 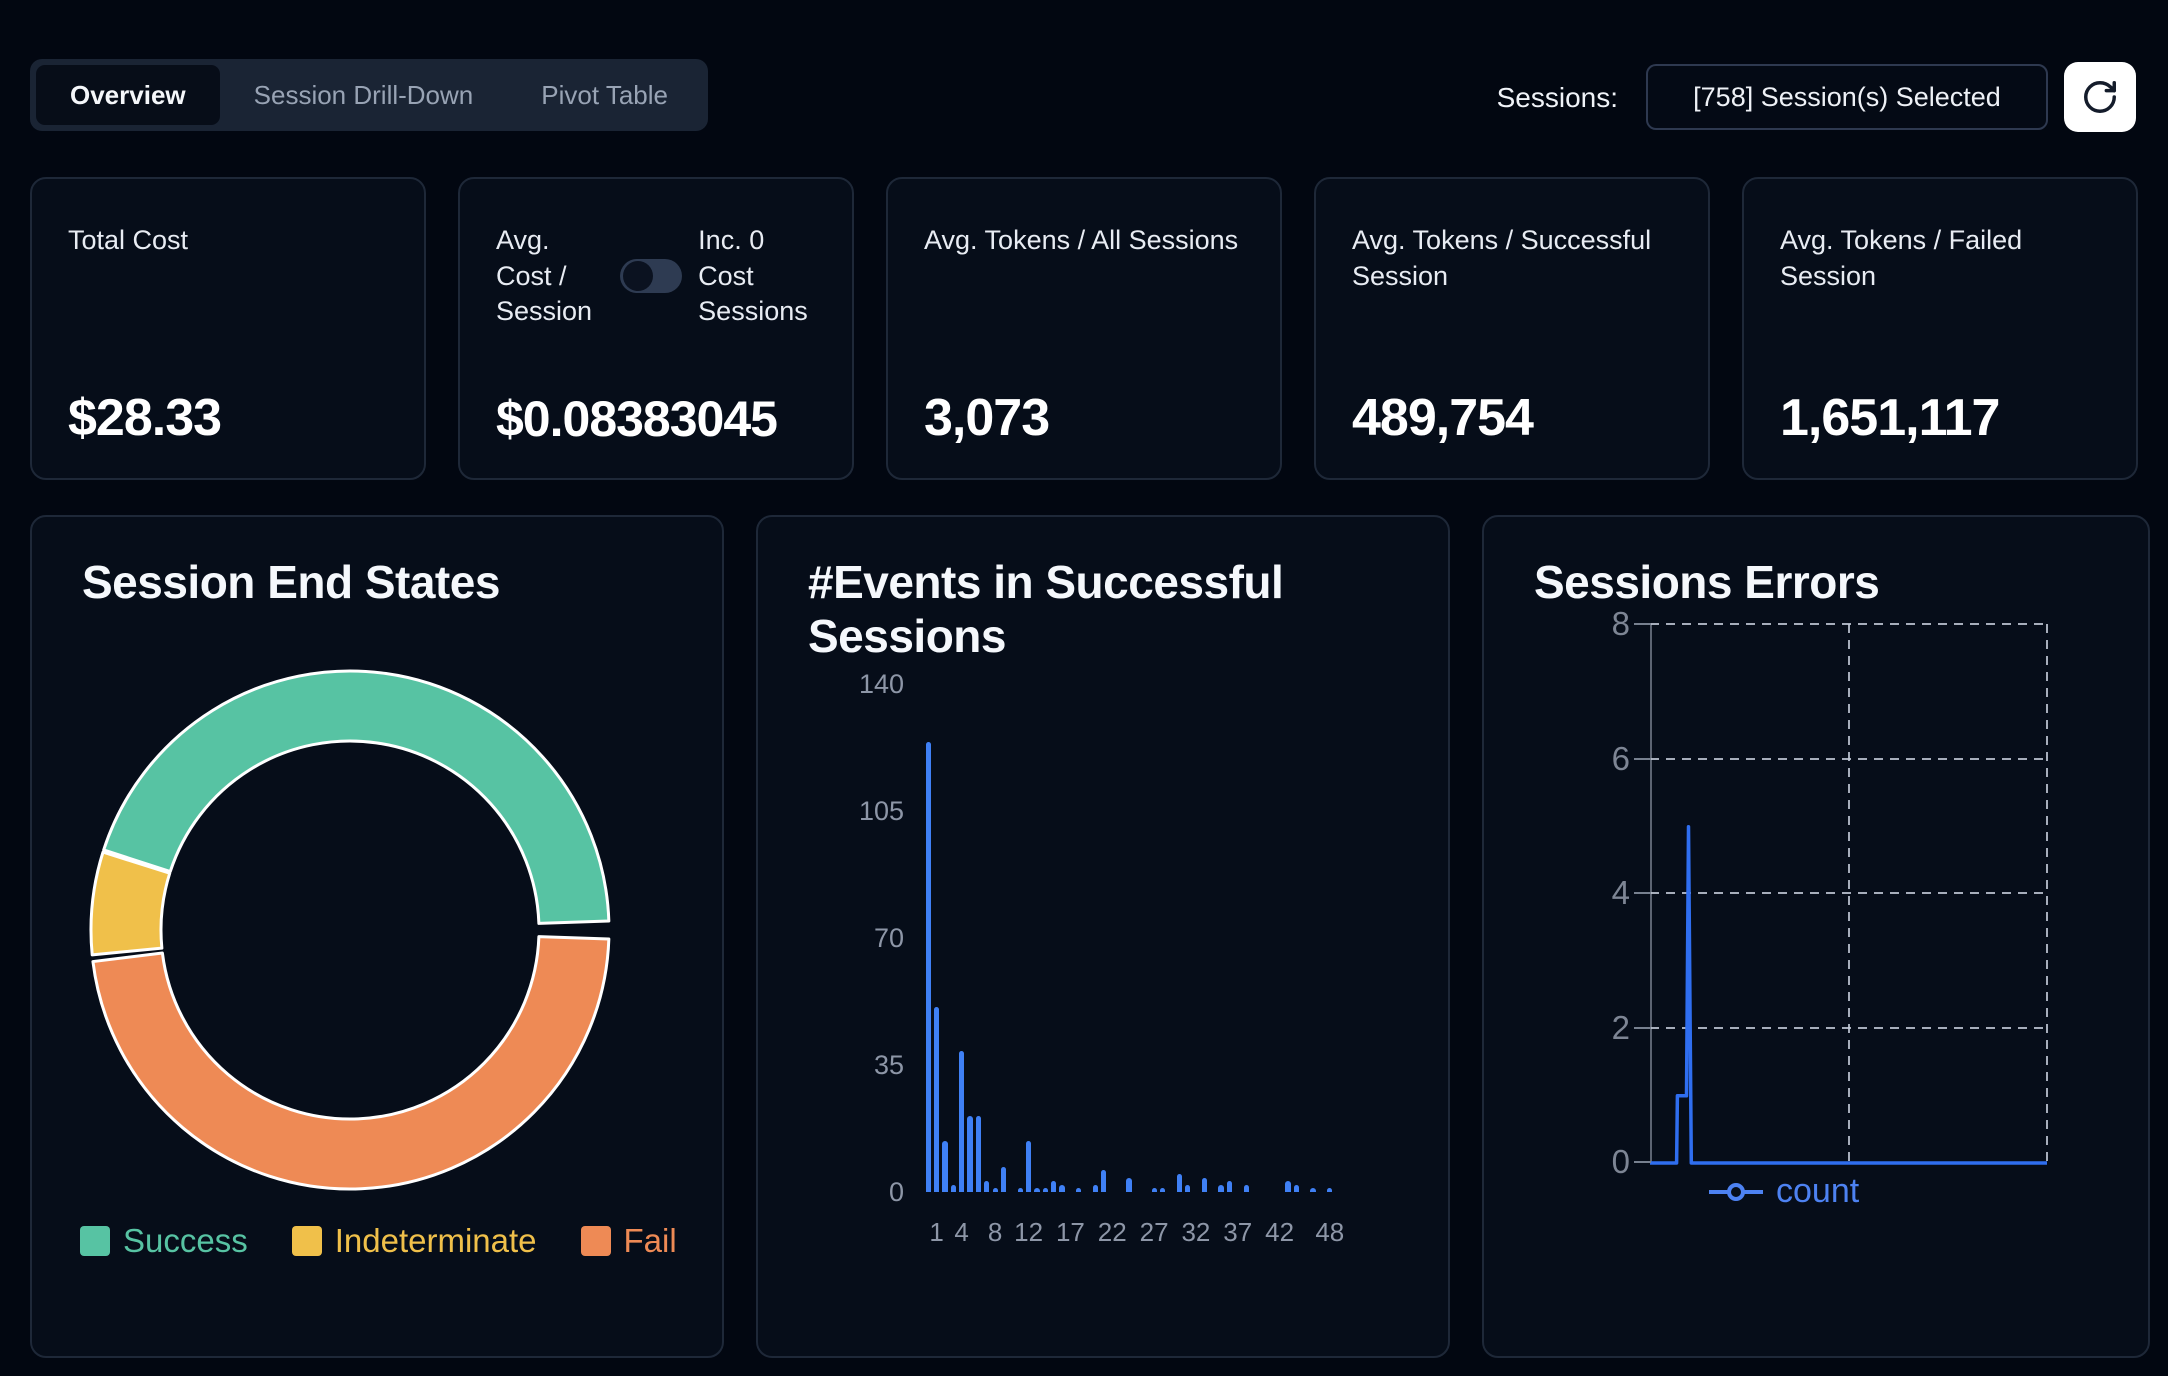 I want to click on metric-value: $28.33, so click(x=145, y=418).